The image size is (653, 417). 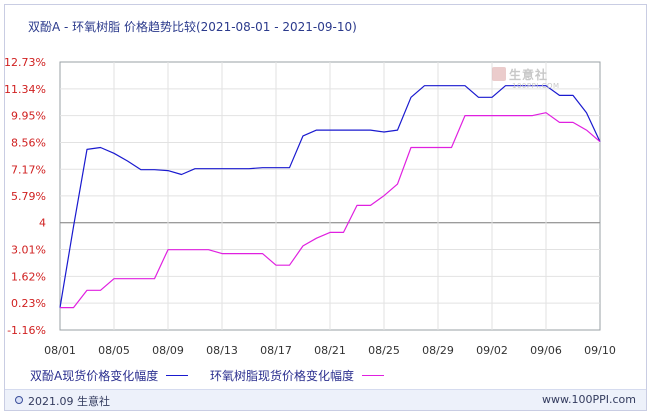 What do you see at coordinates (438, 350) in the screenshot?
I see `x-tick-label: 08/29` at bounding box center [438, 350].